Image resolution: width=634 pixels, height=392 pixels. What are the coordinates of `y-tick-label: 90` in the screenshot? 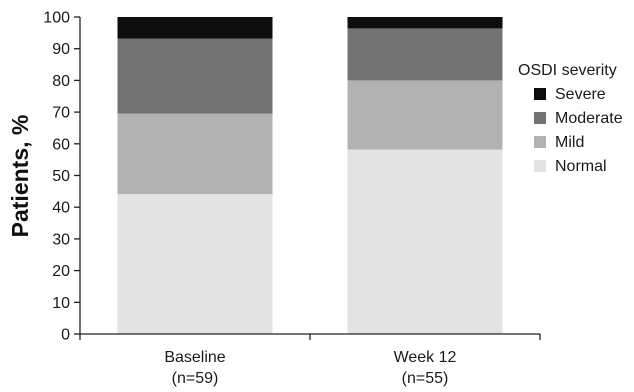 It's located at (61, 49).